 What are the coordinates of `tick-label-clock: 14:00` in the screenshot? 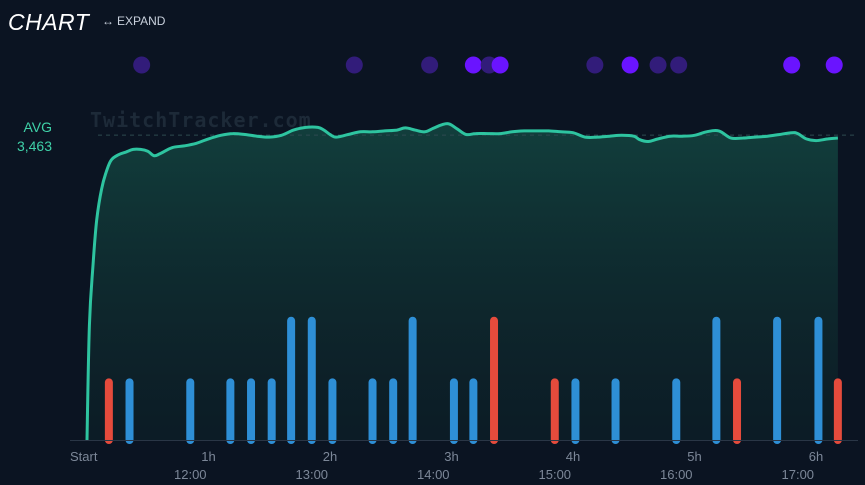 It's located at (433, 474).